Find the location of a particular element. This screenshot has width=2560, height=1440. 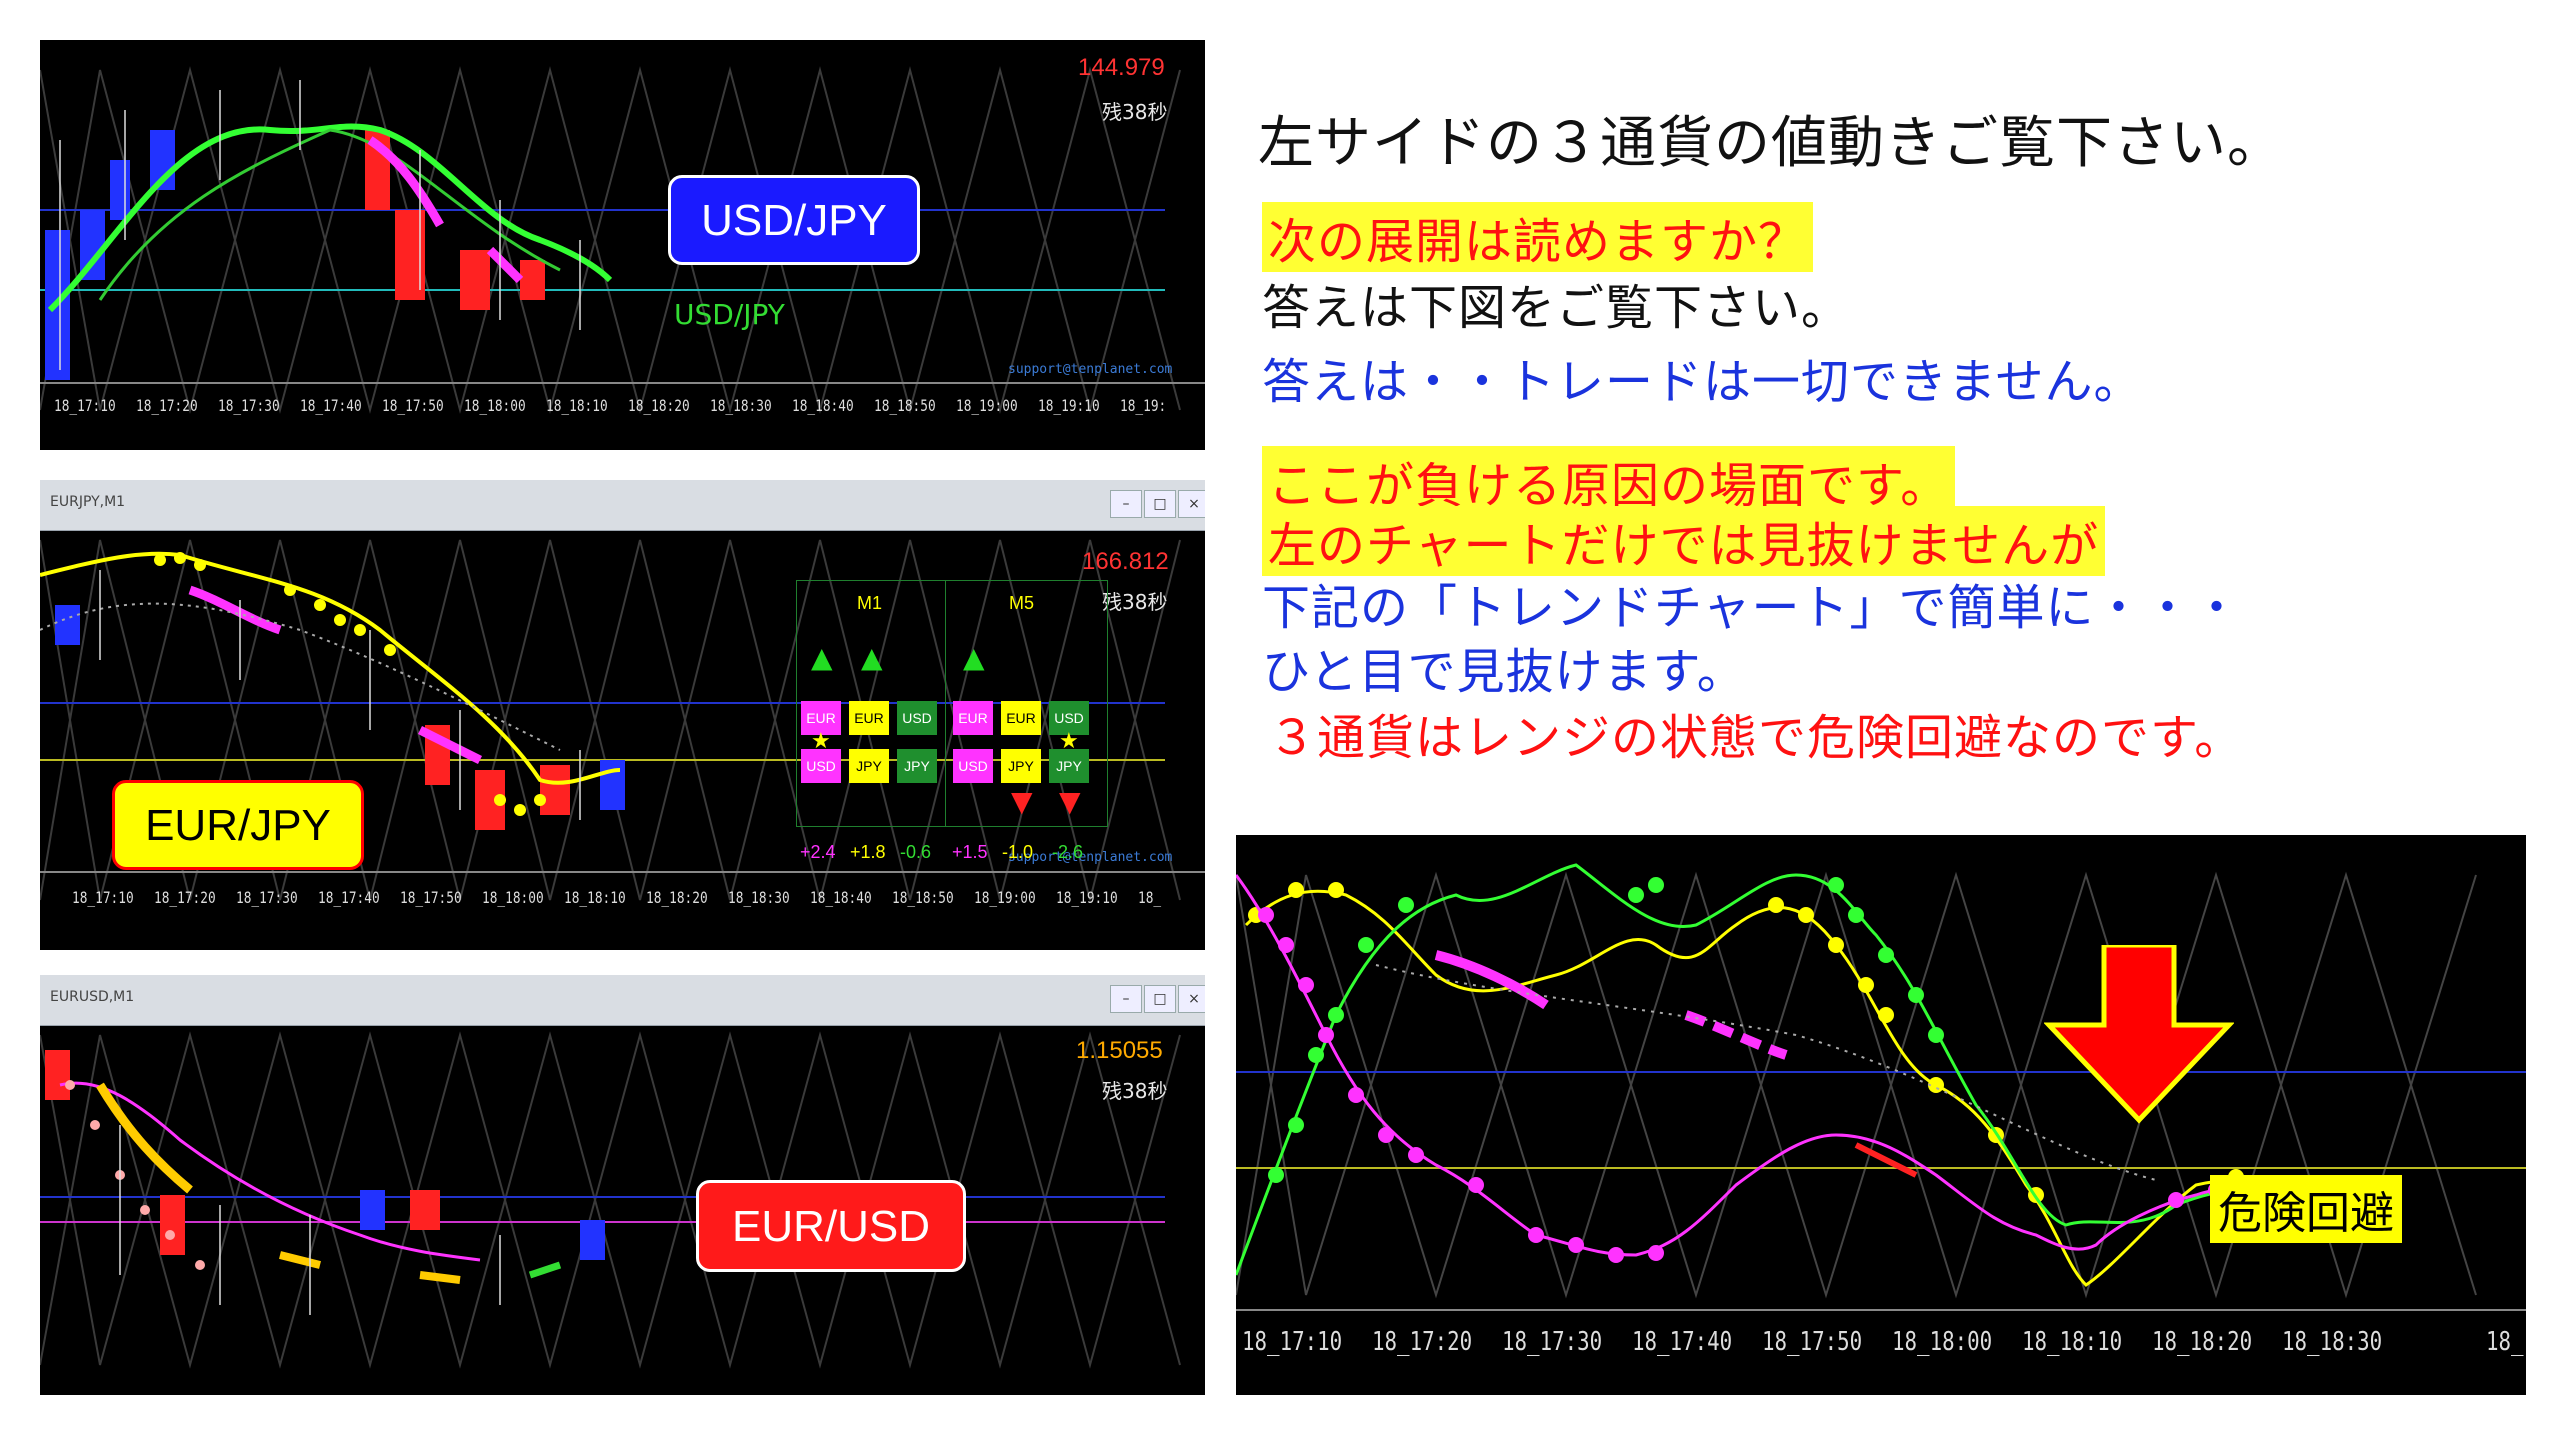

eurjpy-chart-window: EURJPY,M1 – □ × 166.812 残38秒 EUR/JP is located at coordinates (622, 715).